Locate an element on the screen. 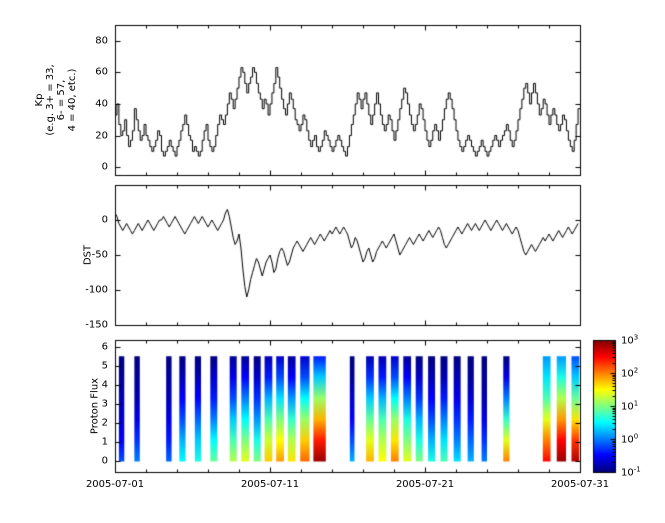 The width and height of the screenshot is (665, 523). y-tick-label: -150 is located at coordinates (96, 325).